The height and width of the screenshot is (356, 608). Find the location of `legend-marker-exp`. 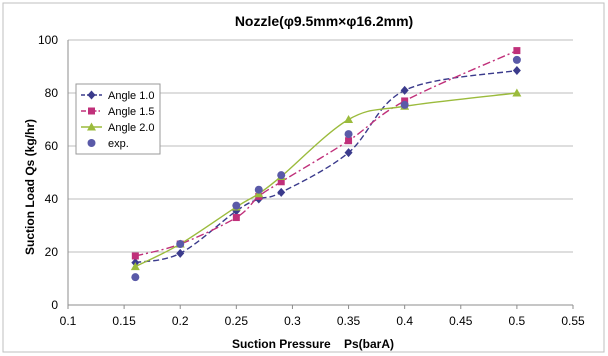

legend-marker-exp is located at coordinates (91, 143).